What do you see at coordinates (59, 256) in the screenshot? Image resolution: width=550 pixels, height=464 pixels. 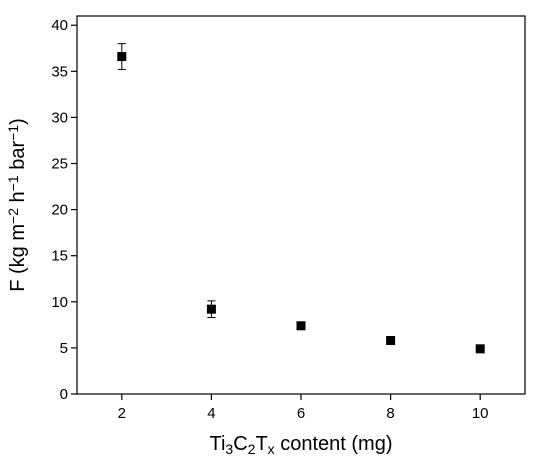 I see `y-tick-label-15: 15` at bounding box center [59, 256].